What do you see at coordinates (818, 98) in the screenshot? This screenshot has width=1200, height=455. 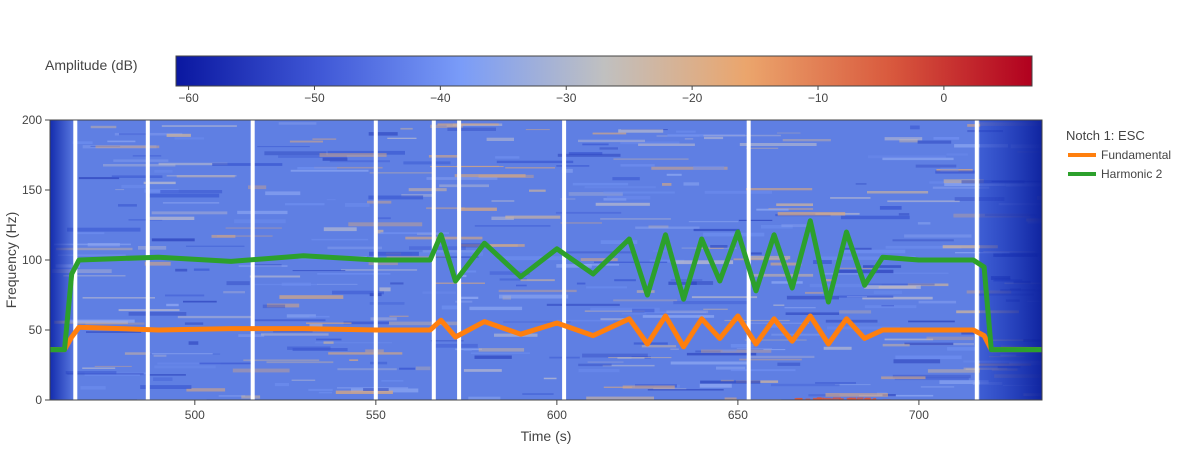 I see `colorbar-tick-label: −10` at bounding box center [818, 98].